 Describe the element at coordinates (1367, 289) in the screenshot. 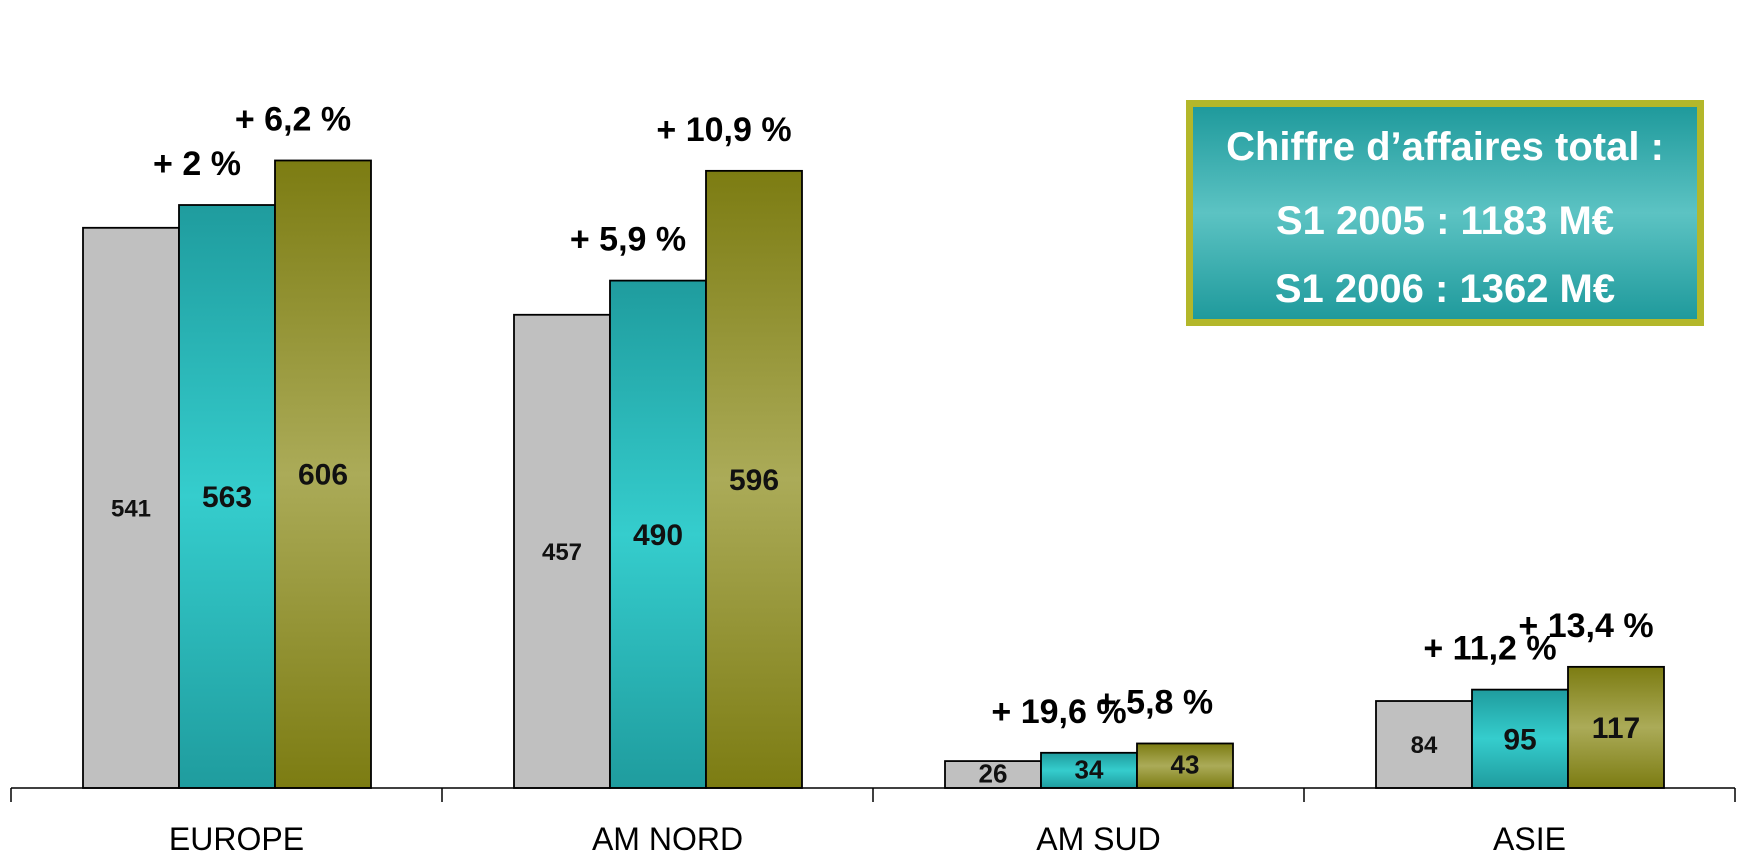

I see `s1-2006-label: S1 2006 :` at that location.